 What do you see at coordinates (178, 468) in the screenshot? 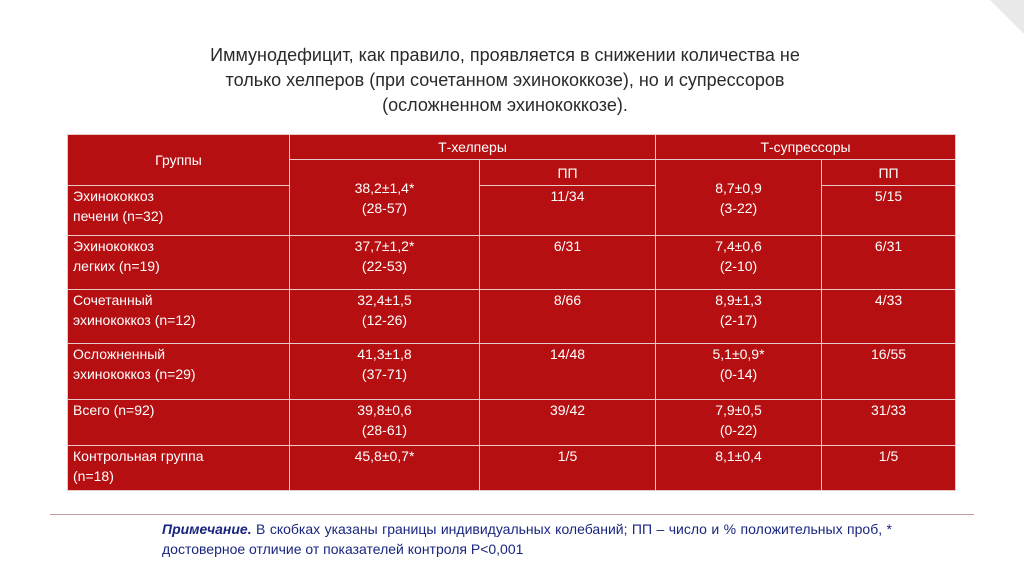
I see `cell-group: Контрольная группа (n=18)` at bounding box center [178, 468].